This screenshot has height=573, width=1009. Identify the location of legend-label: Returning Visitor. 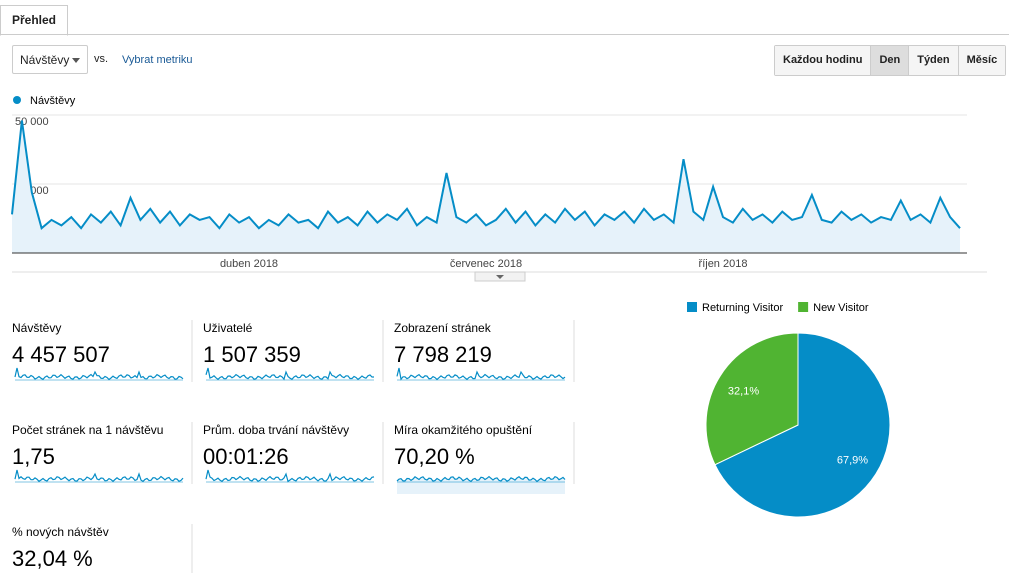
(742, 308).